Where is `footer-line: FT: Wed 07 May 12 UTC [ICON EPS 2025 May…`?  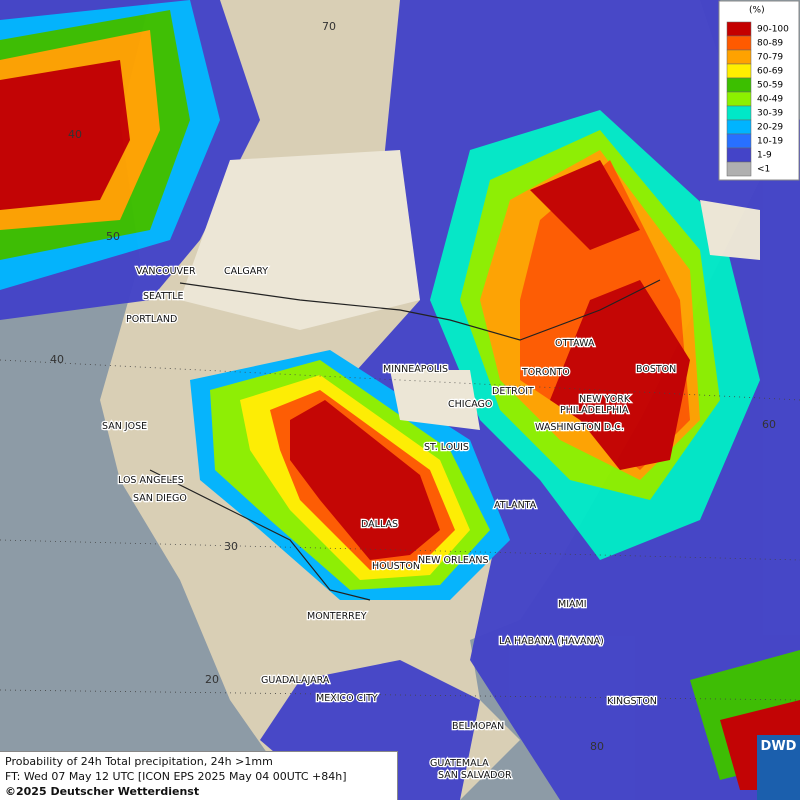 footer-line: FT: Wed 07 May 12 UTC [ICON EPS 2025 May… is located at coordinates (176, 776).